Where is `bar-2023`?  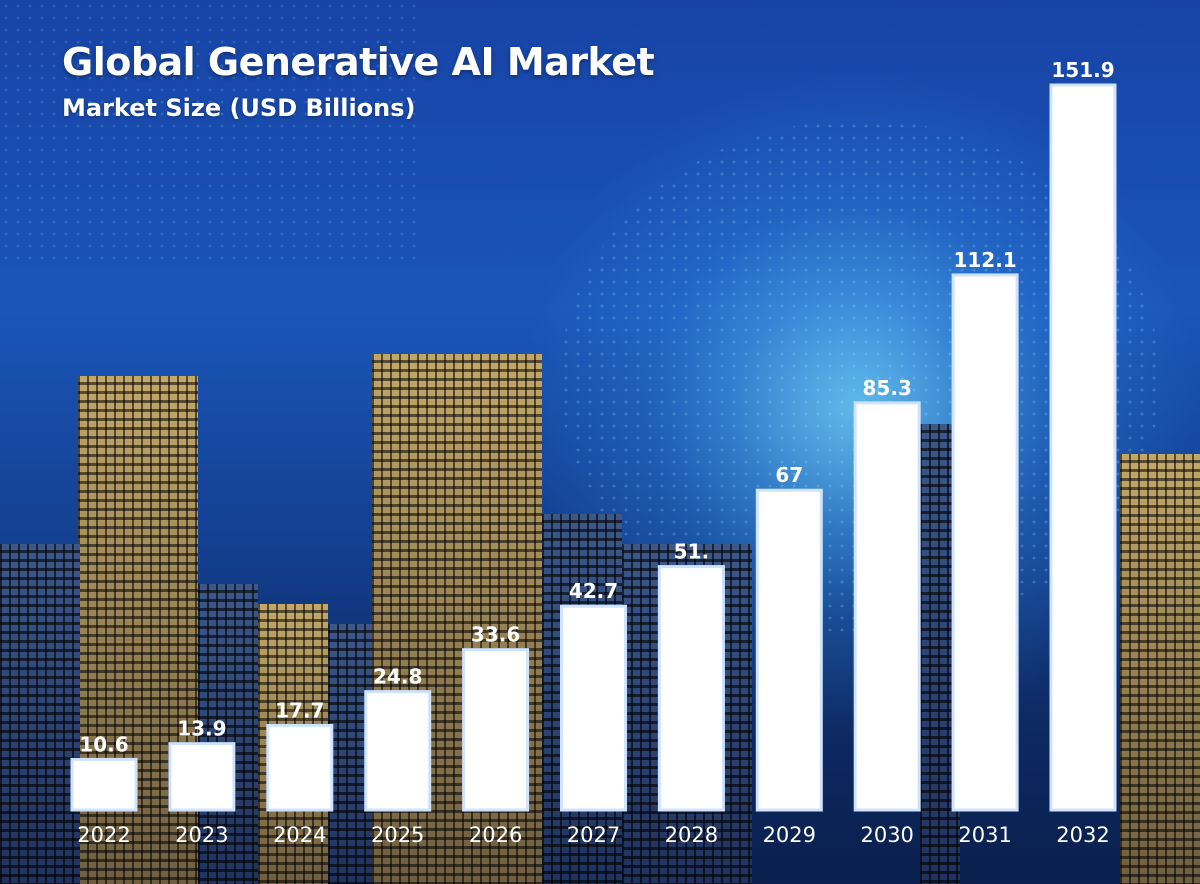
bar-2023 is located at coordinates (202, 777).